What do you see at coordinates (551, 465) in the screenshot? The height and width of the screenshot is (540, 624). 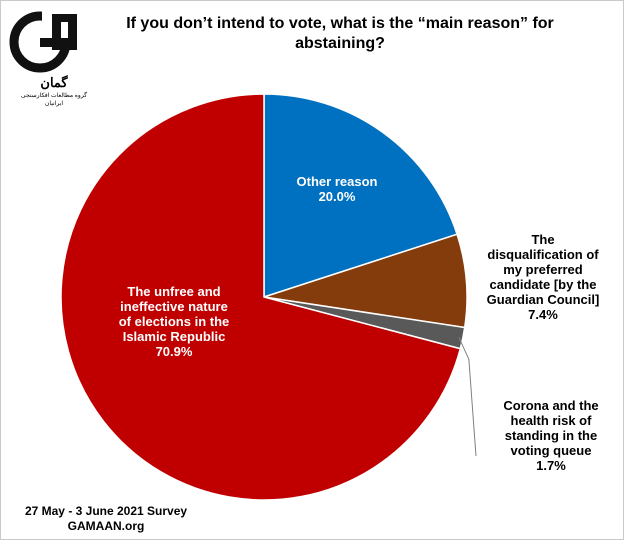 I see `slice-value-label: 1.7%` at bounding box center [551, 465].